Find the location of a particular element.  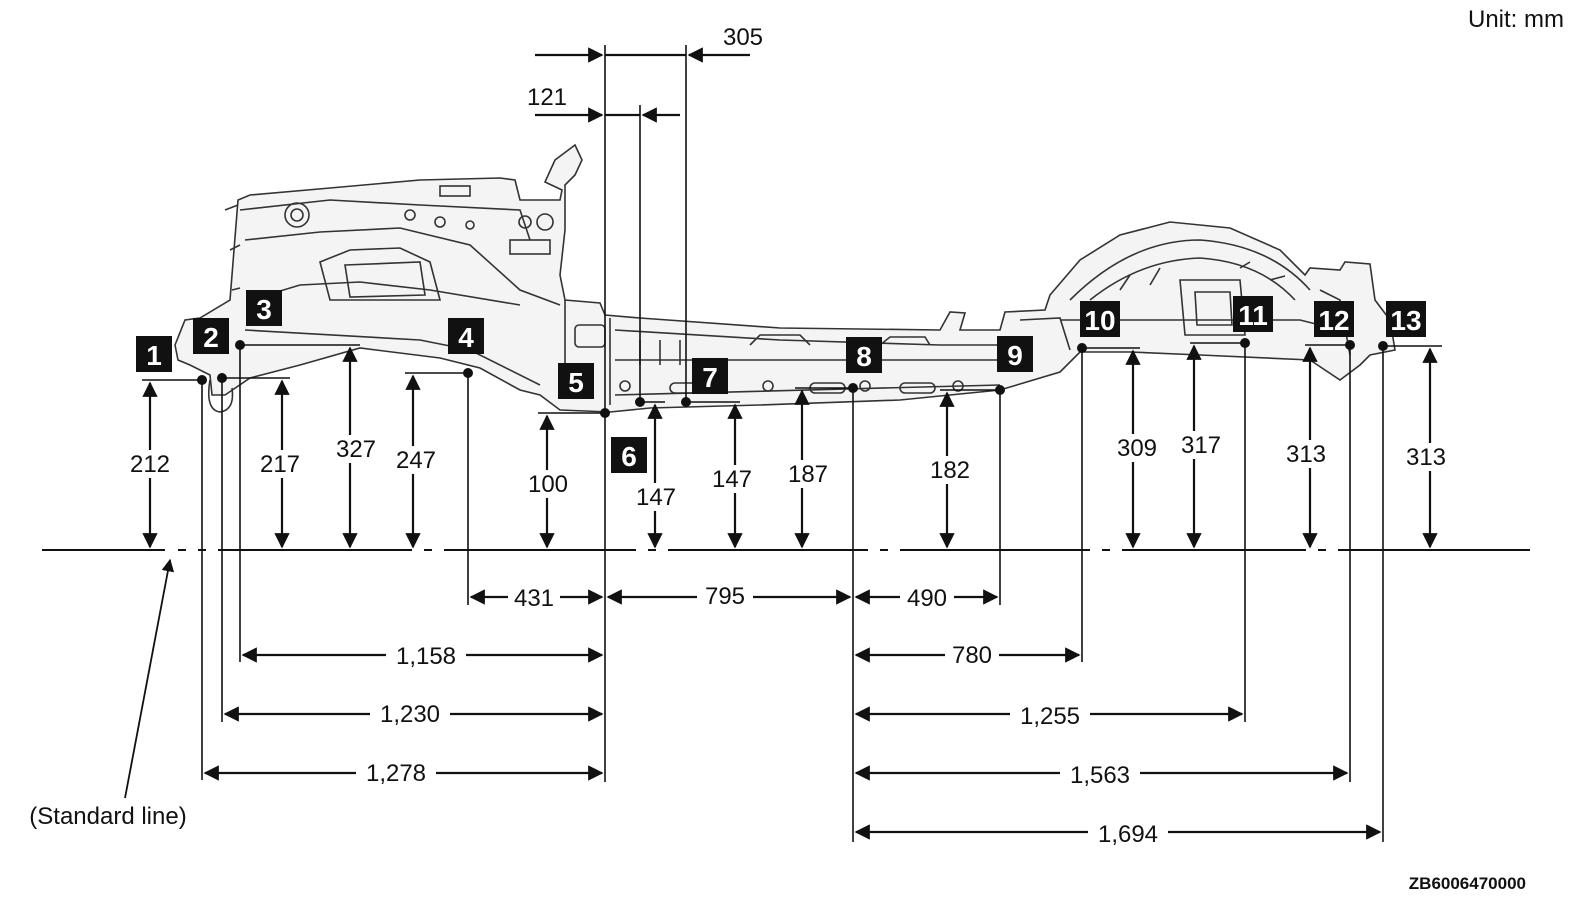

height-label-9: 182 is located at coordinates (950, 470).